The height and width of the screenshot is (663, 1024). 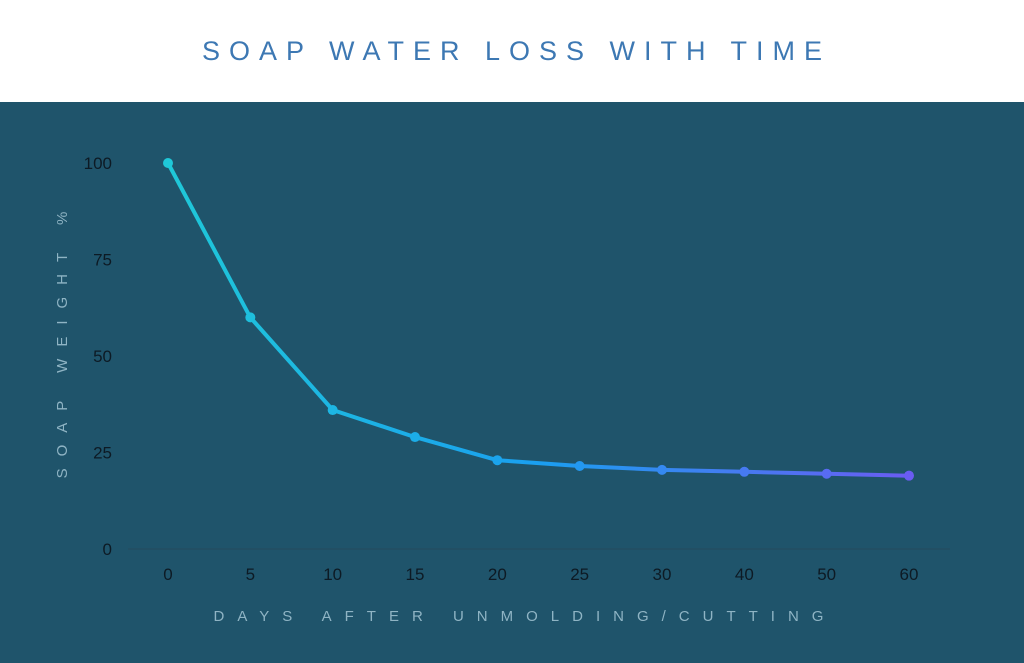 I want to click on y-tick-label: 25, so click(x=102, y=453).